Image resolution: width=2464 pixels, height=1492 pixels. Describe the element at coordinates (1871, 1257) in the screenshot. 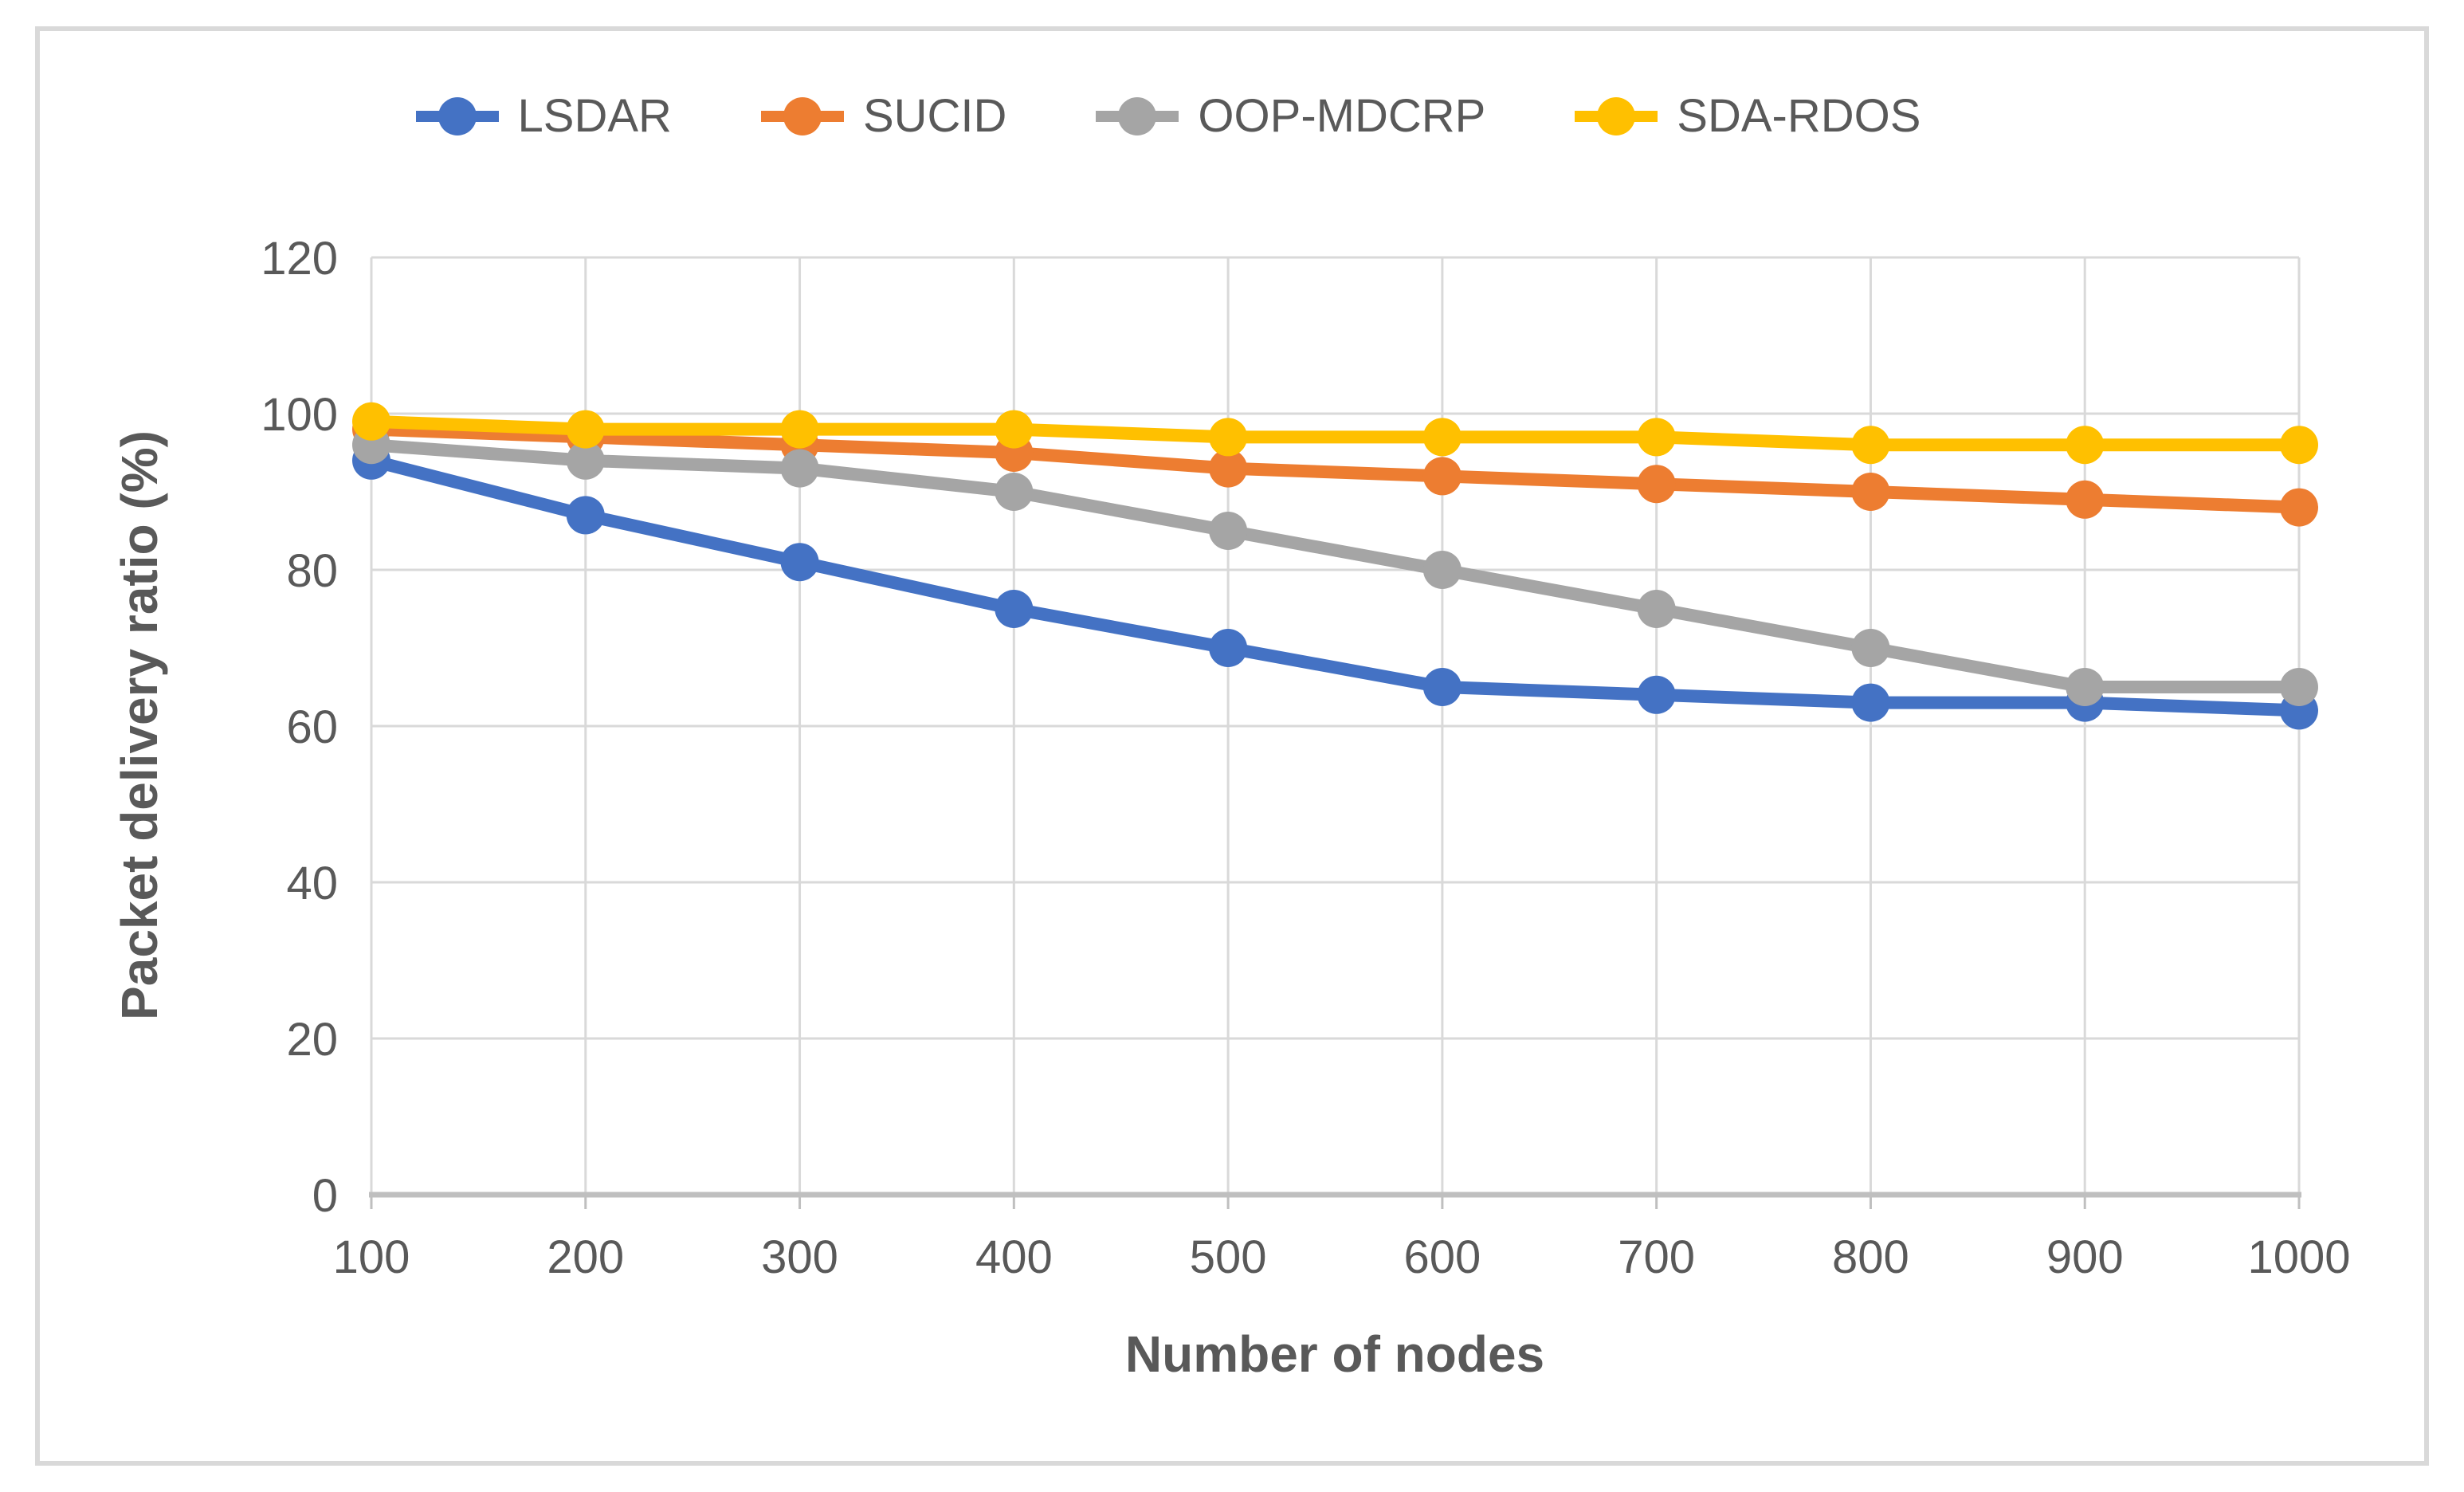

I see `x-tick-label: 800` at that location.